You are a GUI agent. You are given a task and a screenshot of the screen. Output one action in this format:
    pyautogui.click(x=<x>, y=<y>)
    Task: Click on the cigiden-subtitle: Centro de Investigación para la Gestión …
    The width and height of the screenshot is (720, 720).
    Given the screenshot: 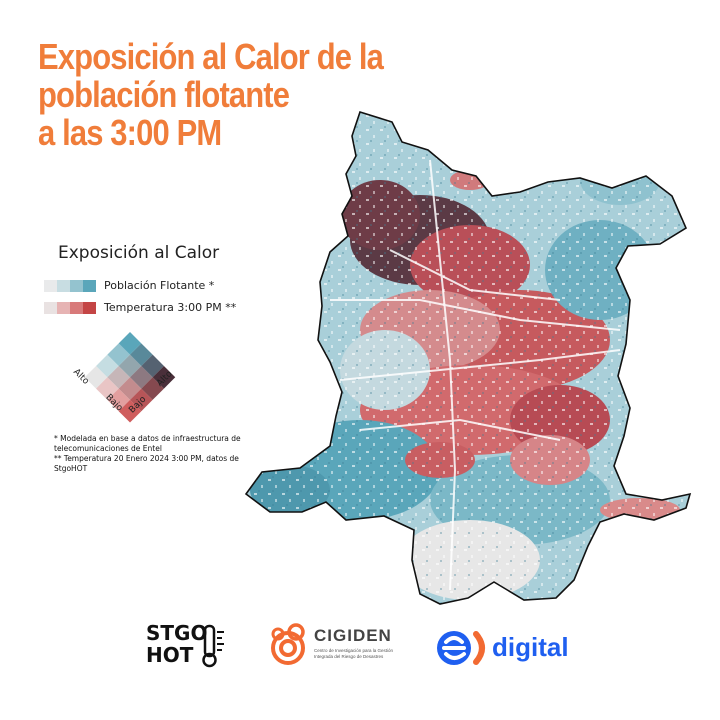 What is the action you would take?
    pyautogui.click(x=354, y=653)
    